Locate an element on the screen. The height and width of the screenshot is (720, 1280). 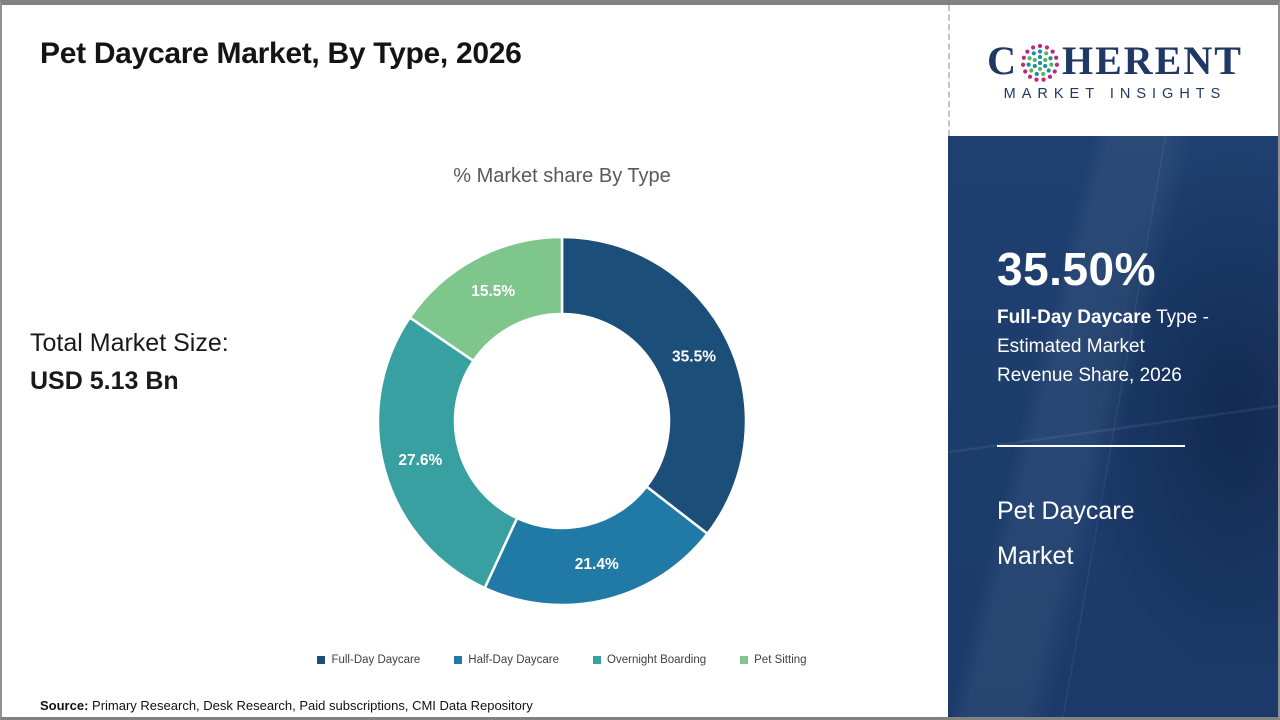
slice-data-label: 15.5% is located at coordinates (493, 291).